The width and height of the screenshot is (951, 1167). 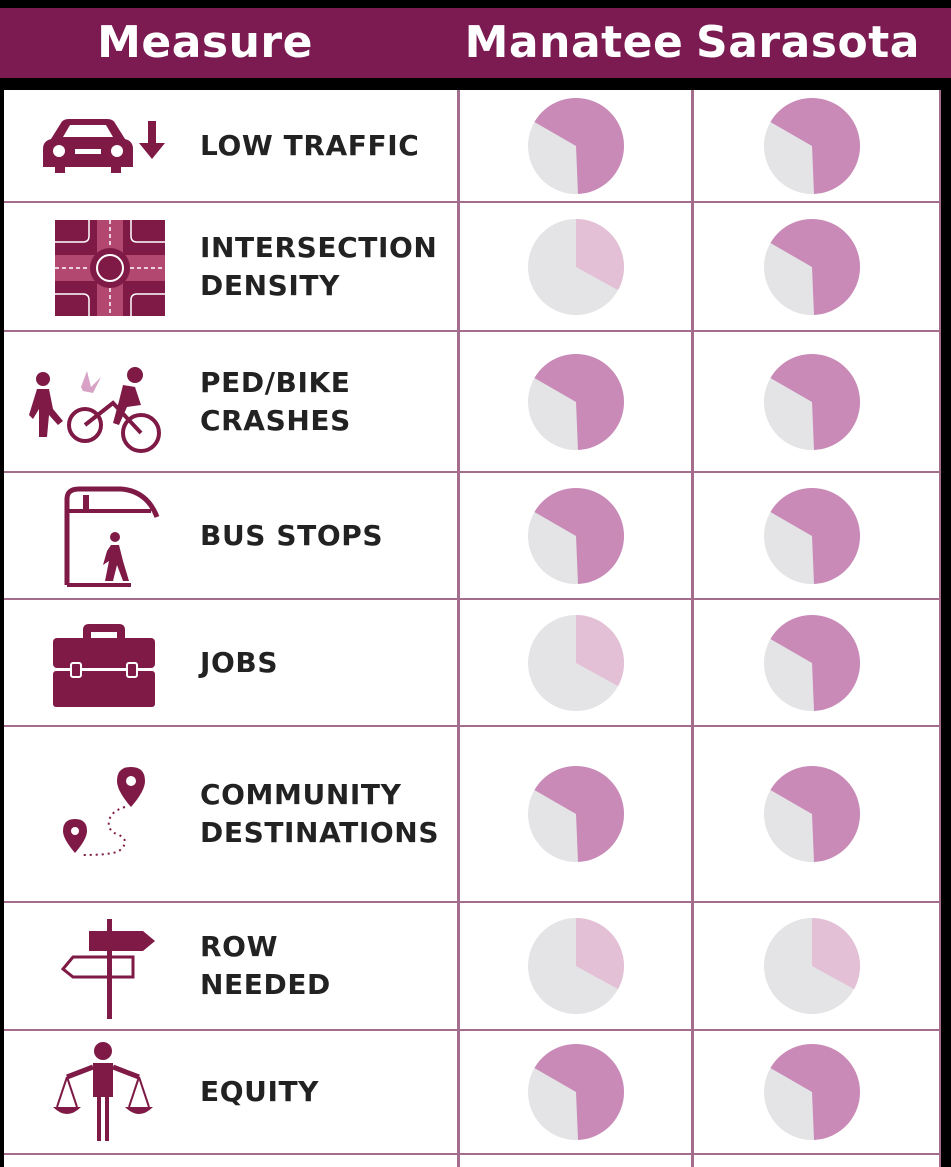 I want to click on measure-cell: BUS STOPS, so click(x=230, y=535).